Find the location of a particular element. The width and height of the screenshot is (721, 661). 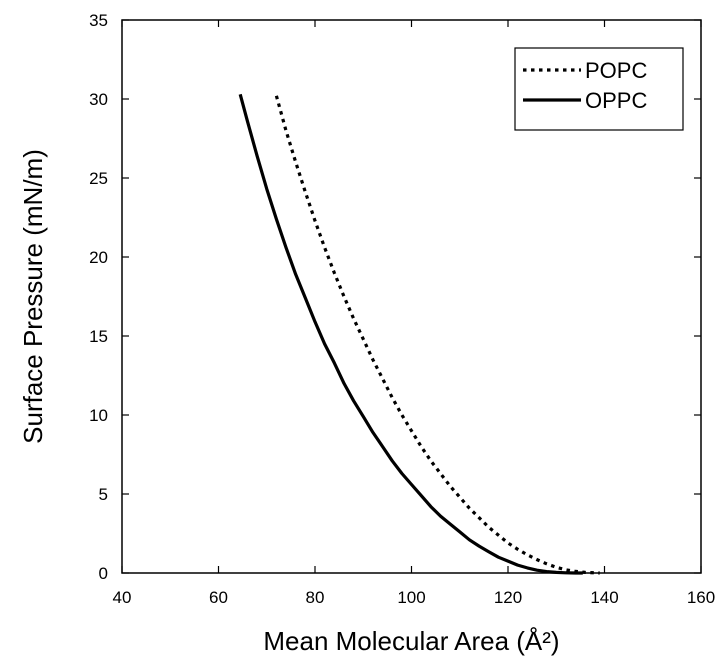

y-tick-label: 30 is located at coordinates (98, 99).